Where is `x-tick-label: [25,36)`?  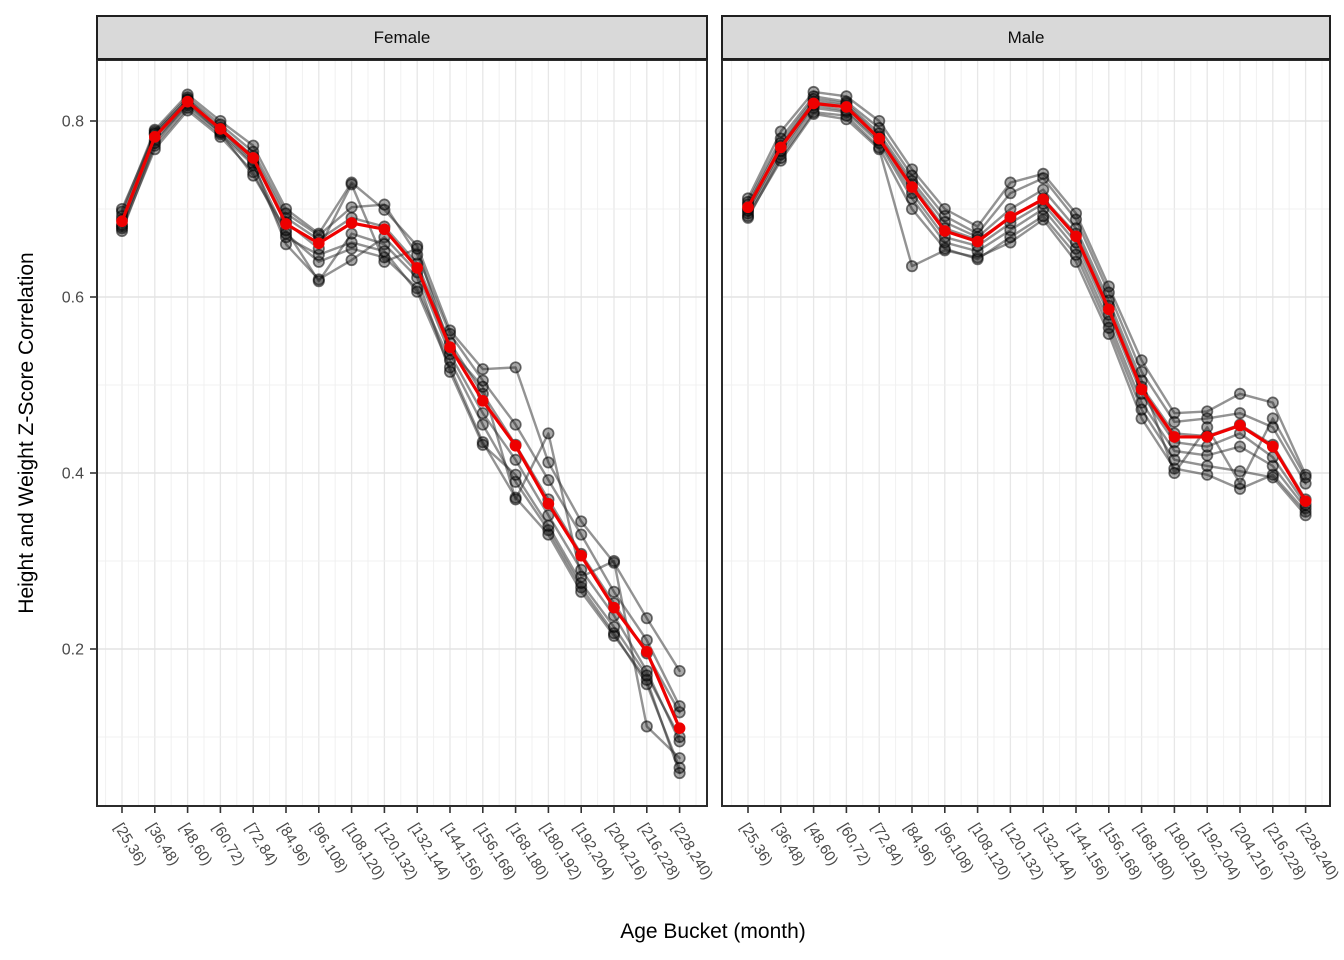
x-tick-label: [25,36) is located at coordinates (756, 844).